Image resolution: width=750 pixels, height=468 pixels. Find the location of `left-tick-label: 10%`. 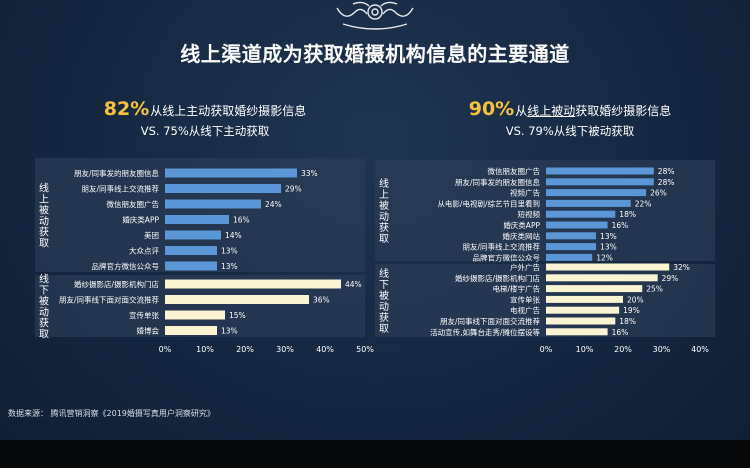

left-tick-label: 10% is located at coordinates (205, 349).